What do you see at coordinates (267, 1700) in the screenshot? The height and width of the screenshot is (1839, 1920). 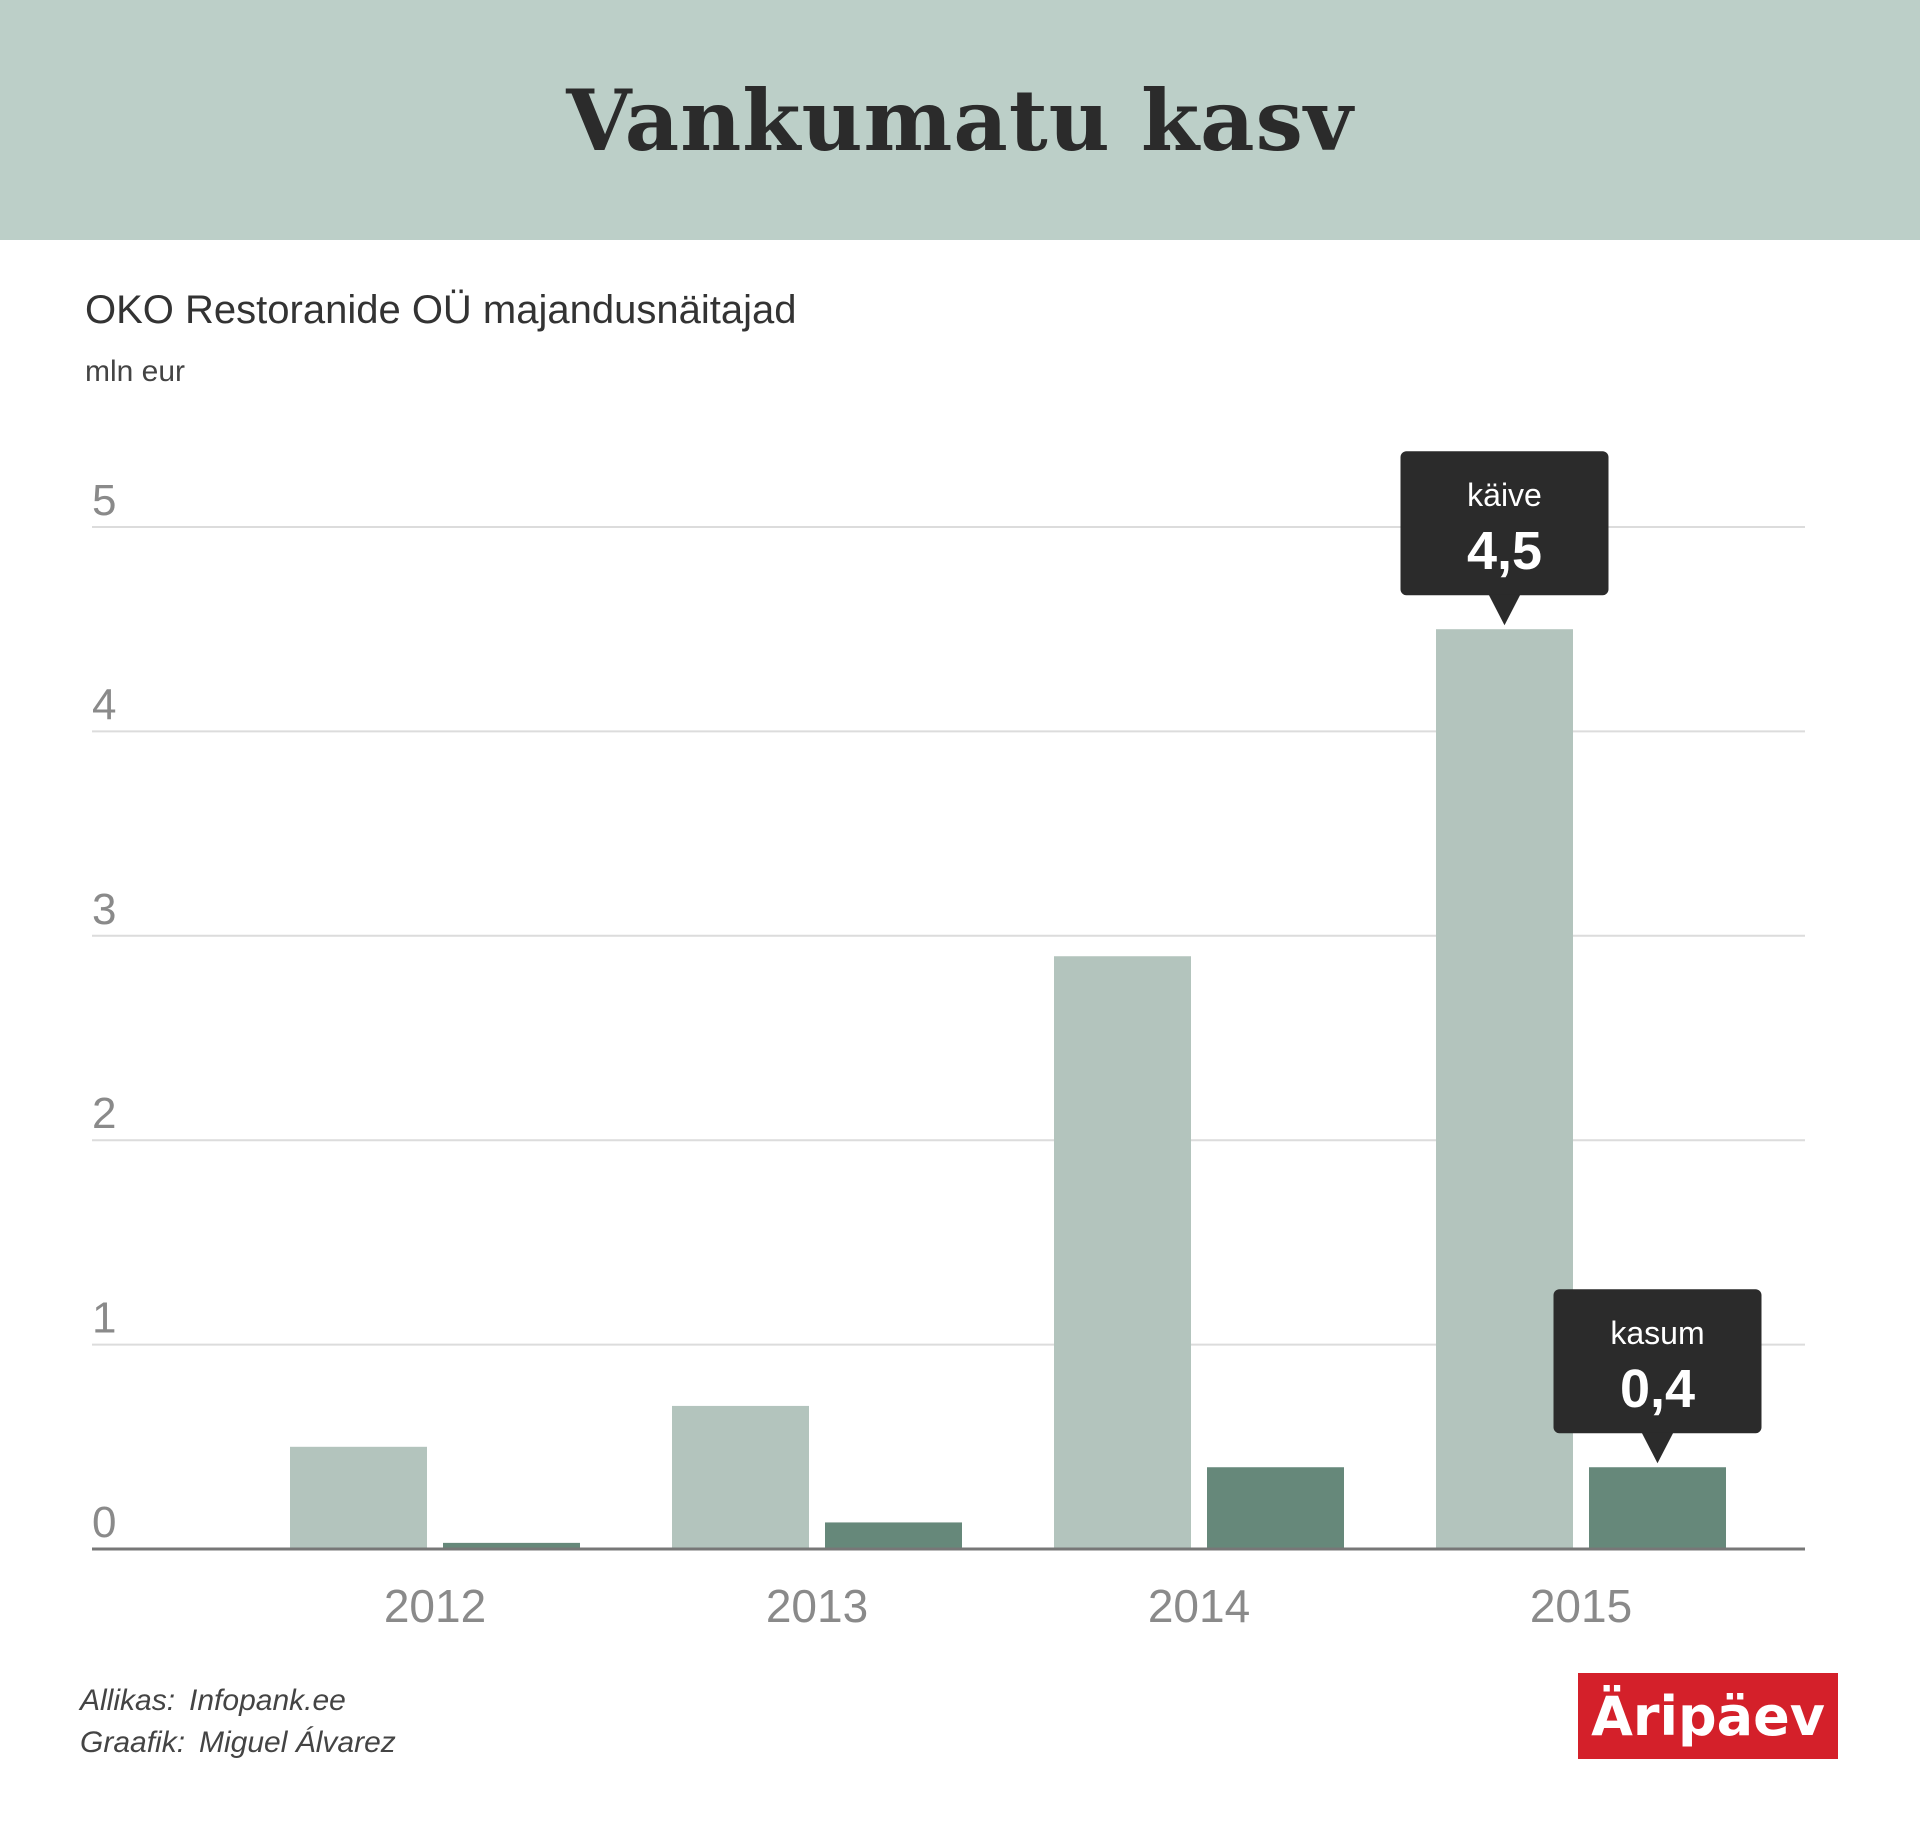 I see `source-value: Infopank.ee` at bounding box center [267, 1700].